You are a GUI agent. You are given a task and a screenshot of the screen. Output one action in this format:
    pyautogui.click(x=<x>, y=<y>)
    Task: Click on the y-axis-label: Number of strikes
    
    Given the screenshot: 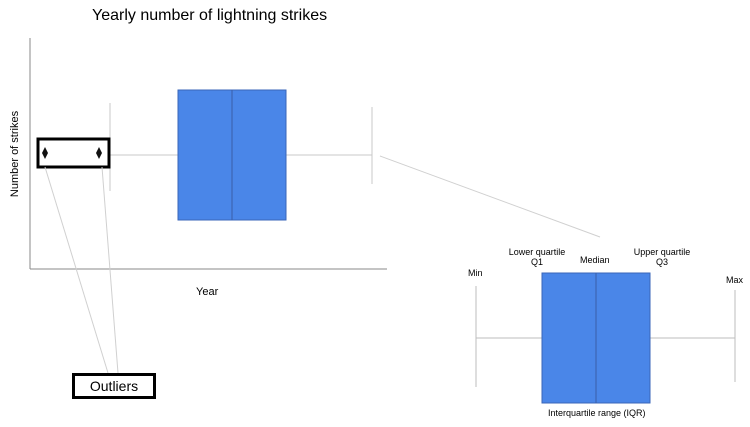 What is the action you would take?
    pyautogui.click(x=15, y=154)
    